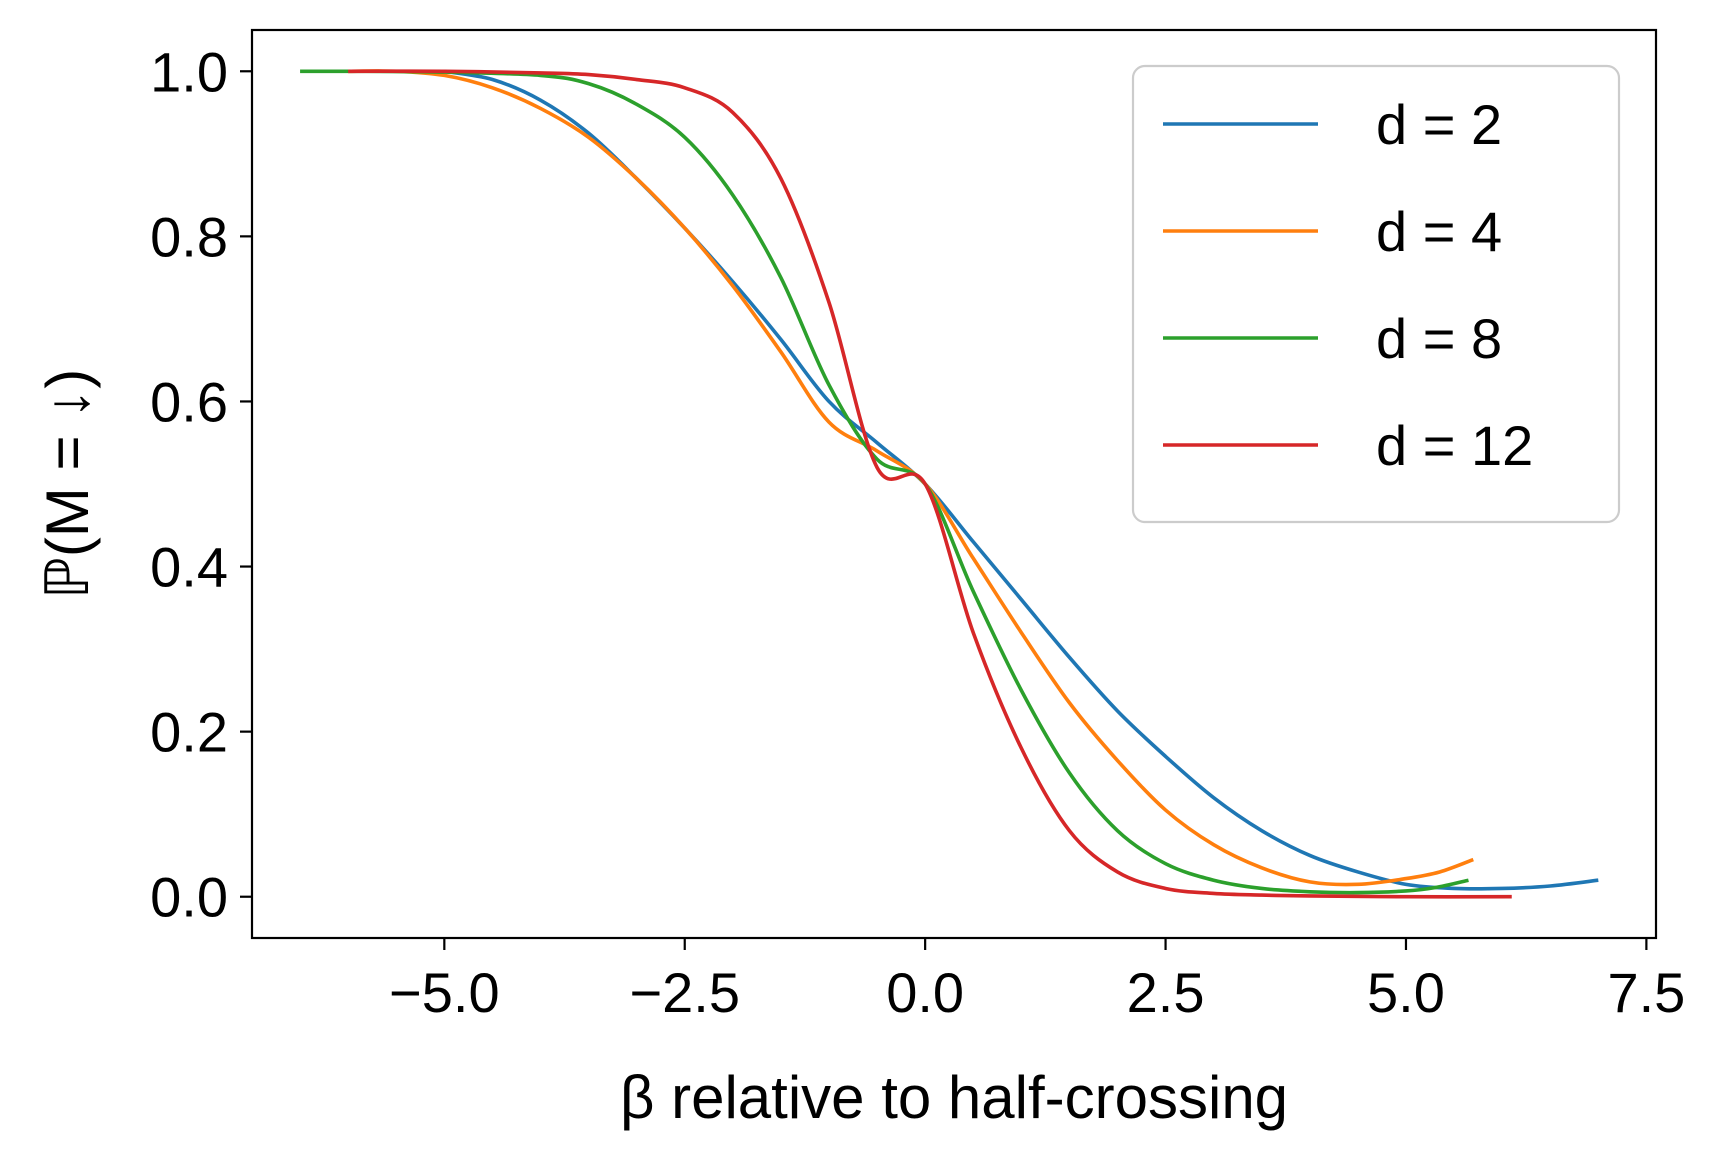 This screenshot has height=1158, width=1713. Describe the element at coordinates (1439, 231) in the screenshot. I see `legend-label-2: d = 4` at that location.